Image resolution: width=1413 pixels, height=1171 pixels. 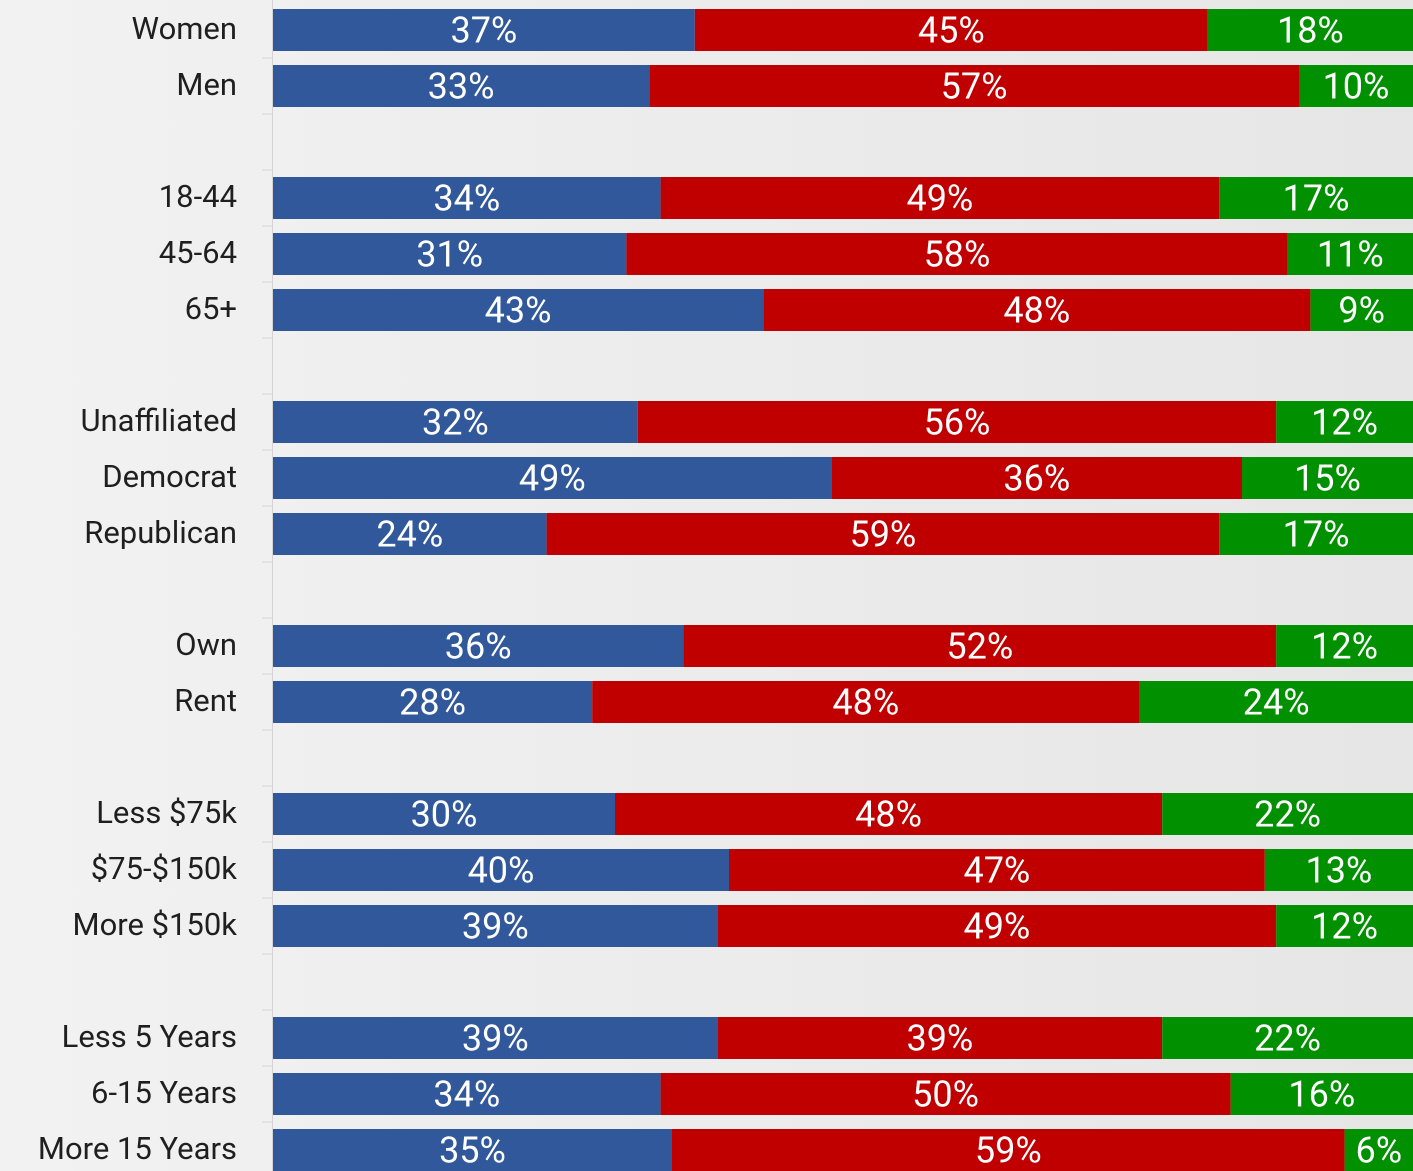 What do you see at coordinates (164, 868) in the screenshot?
I see `category-label: $75-$150k` at bounding box center [164, 868].